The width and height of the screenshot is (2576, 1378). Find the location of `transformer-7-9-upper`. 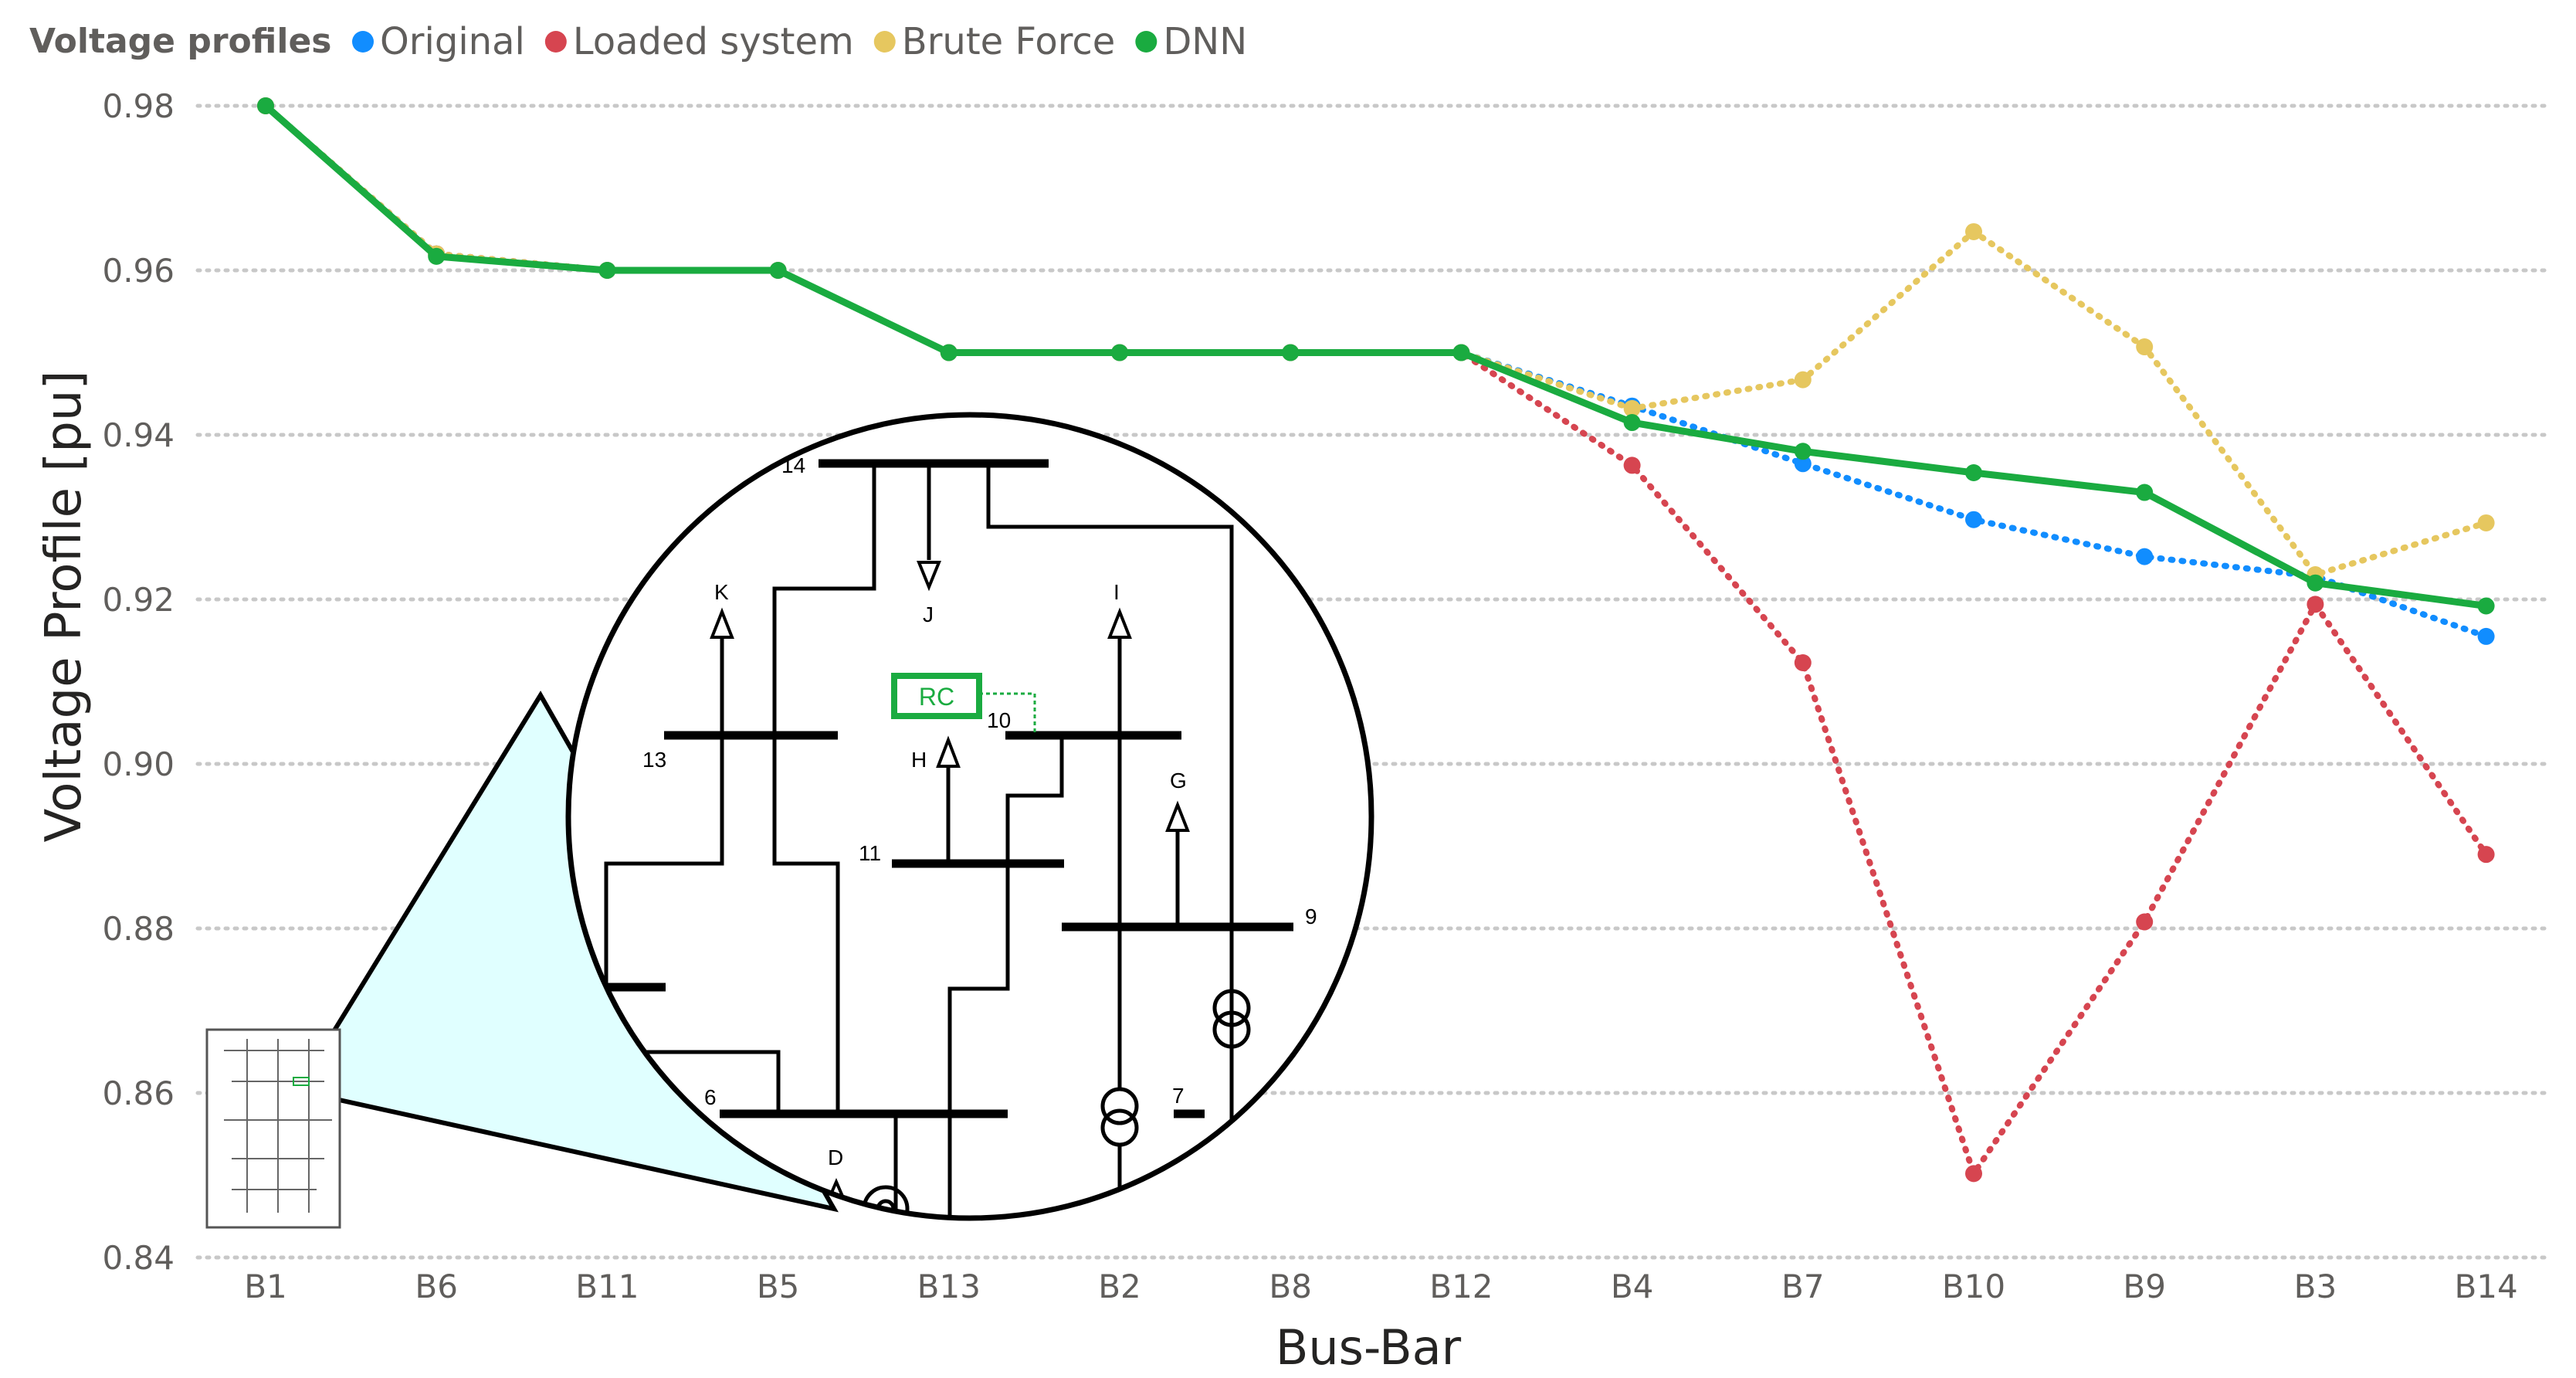

transformer-7-9-upper is located at coordinates (1231, 1008).